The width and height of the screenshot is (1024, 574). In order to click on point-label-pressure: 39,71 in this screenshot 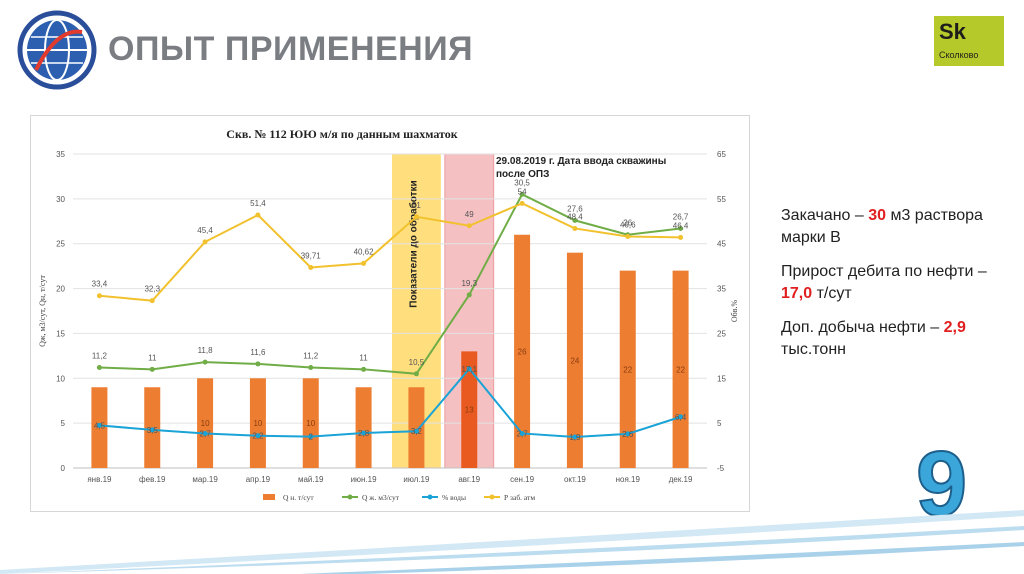, I will do `click(311, 255)`.